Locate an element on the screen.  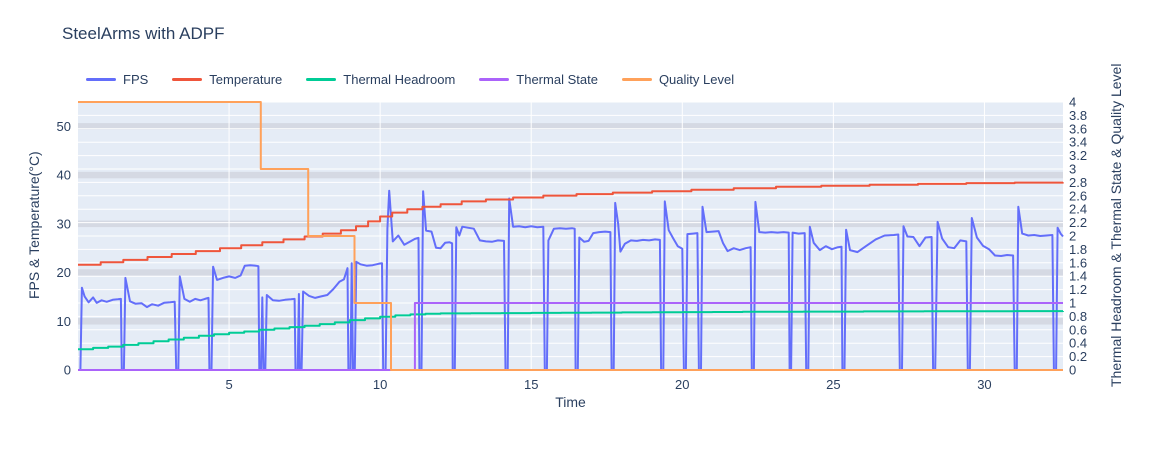
legend-label: Thermal State is located at coordinates (557, 79).